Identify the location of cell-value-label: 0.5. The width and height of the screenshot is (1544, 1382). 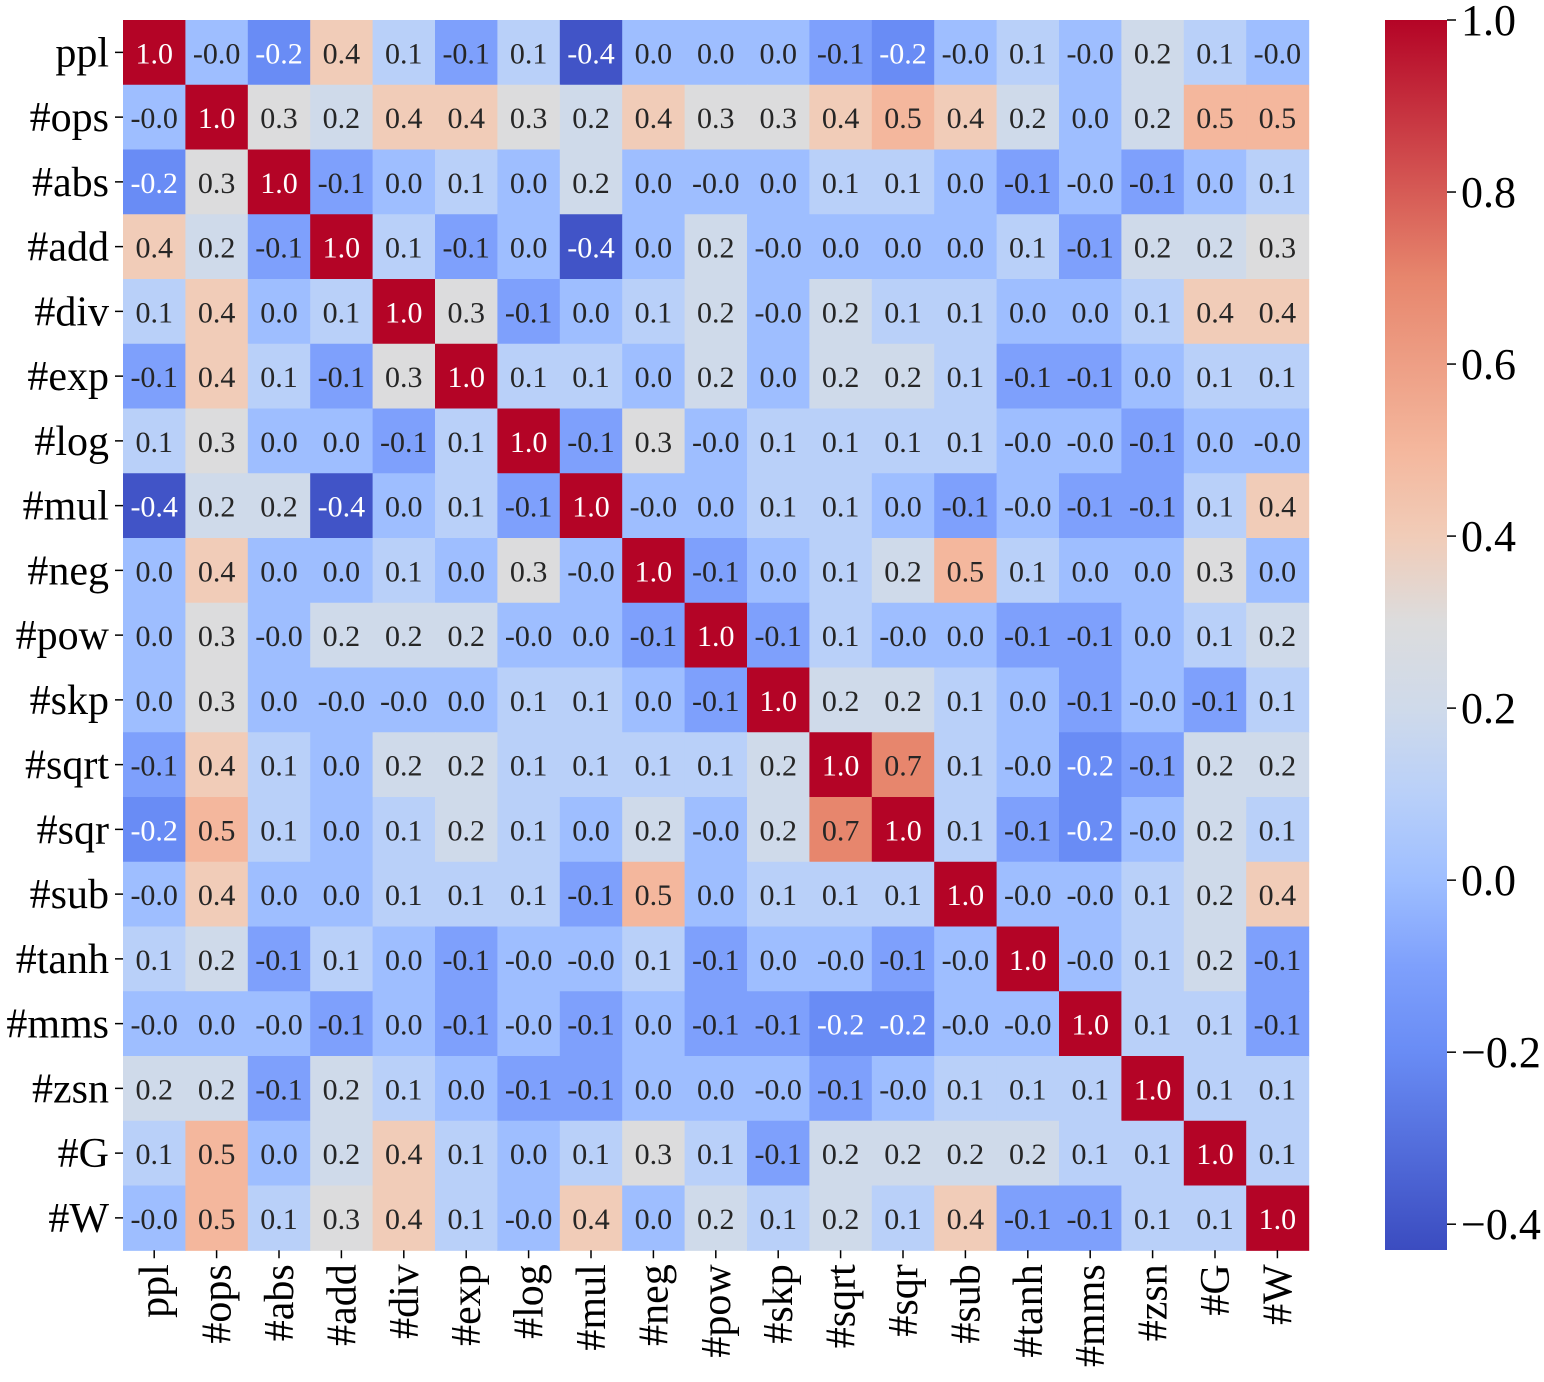
(654, 895).